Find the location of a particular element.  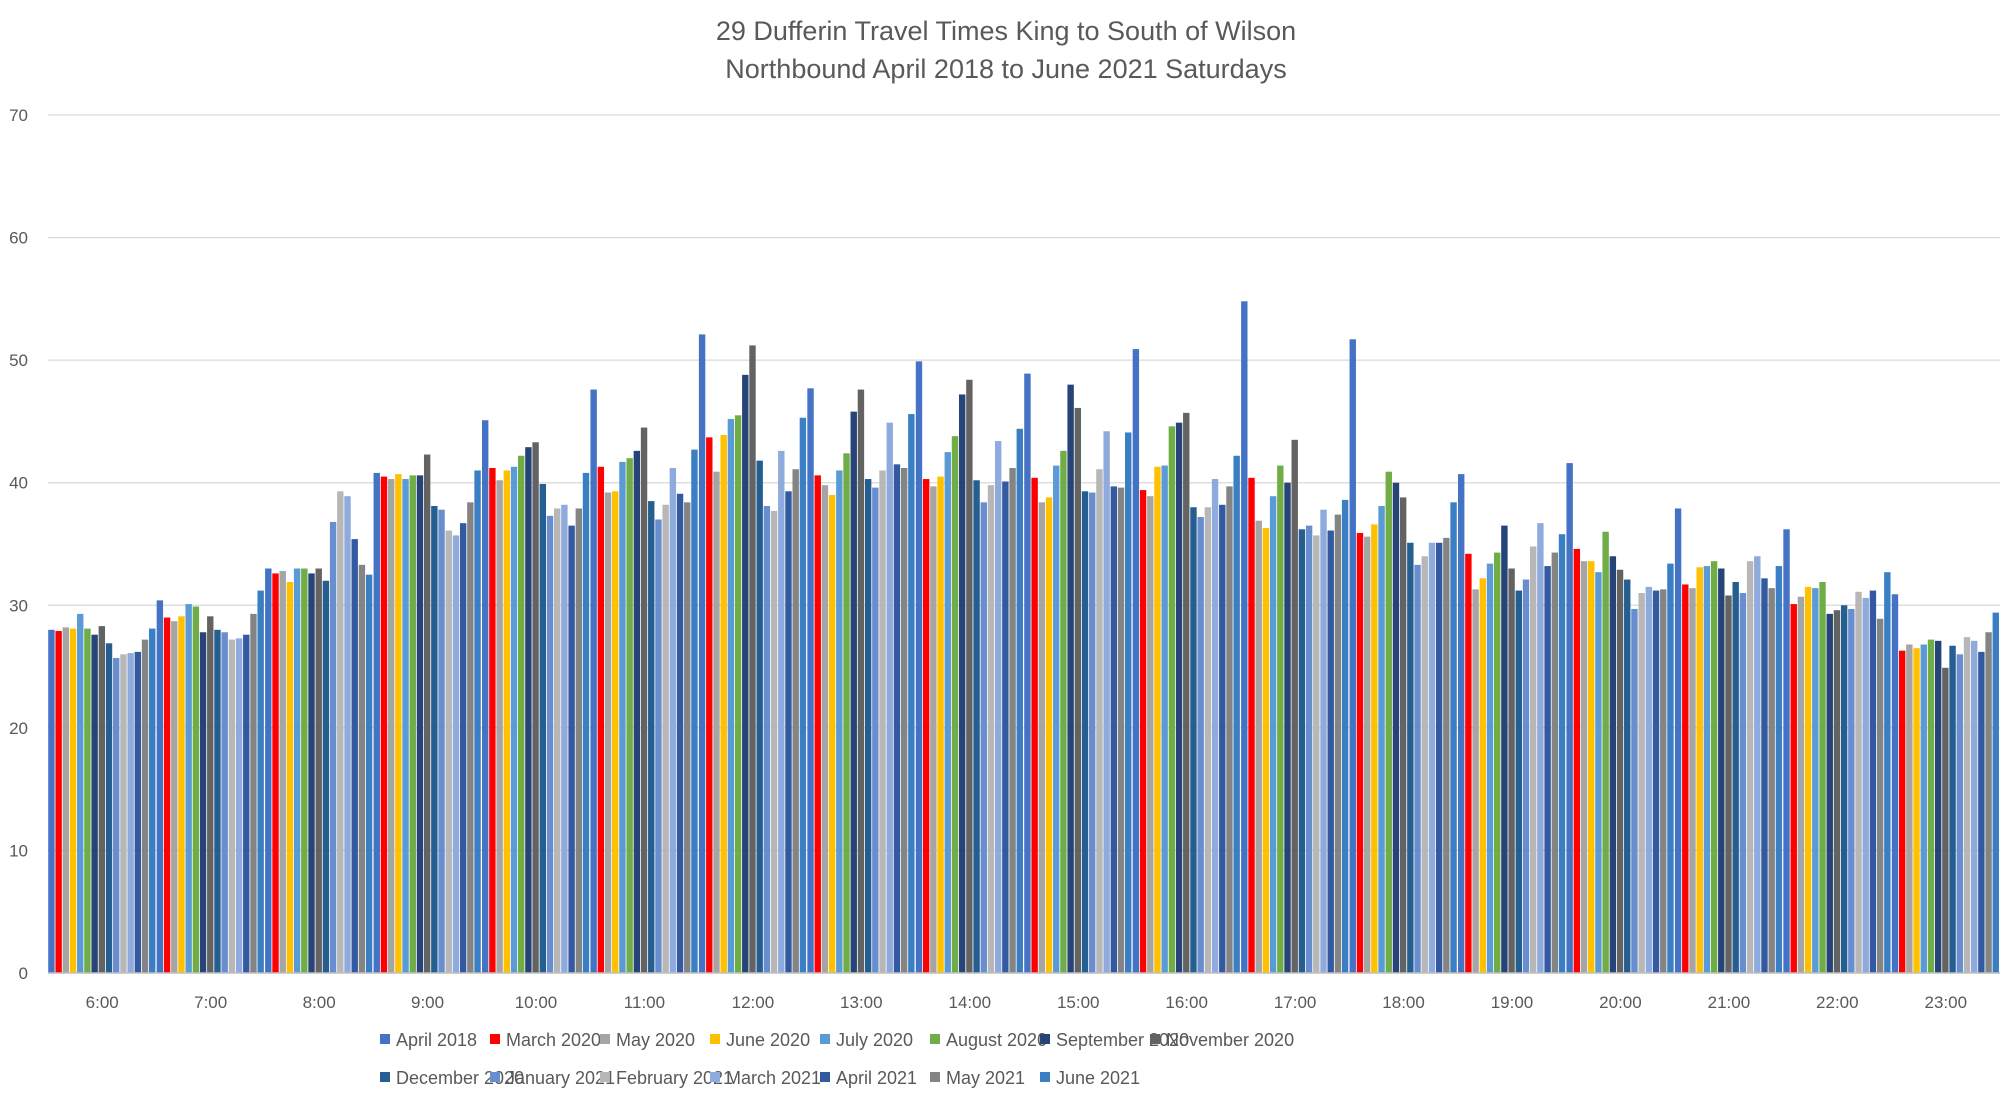

y-tick-label: 20 is located at coordinates (18, 728).